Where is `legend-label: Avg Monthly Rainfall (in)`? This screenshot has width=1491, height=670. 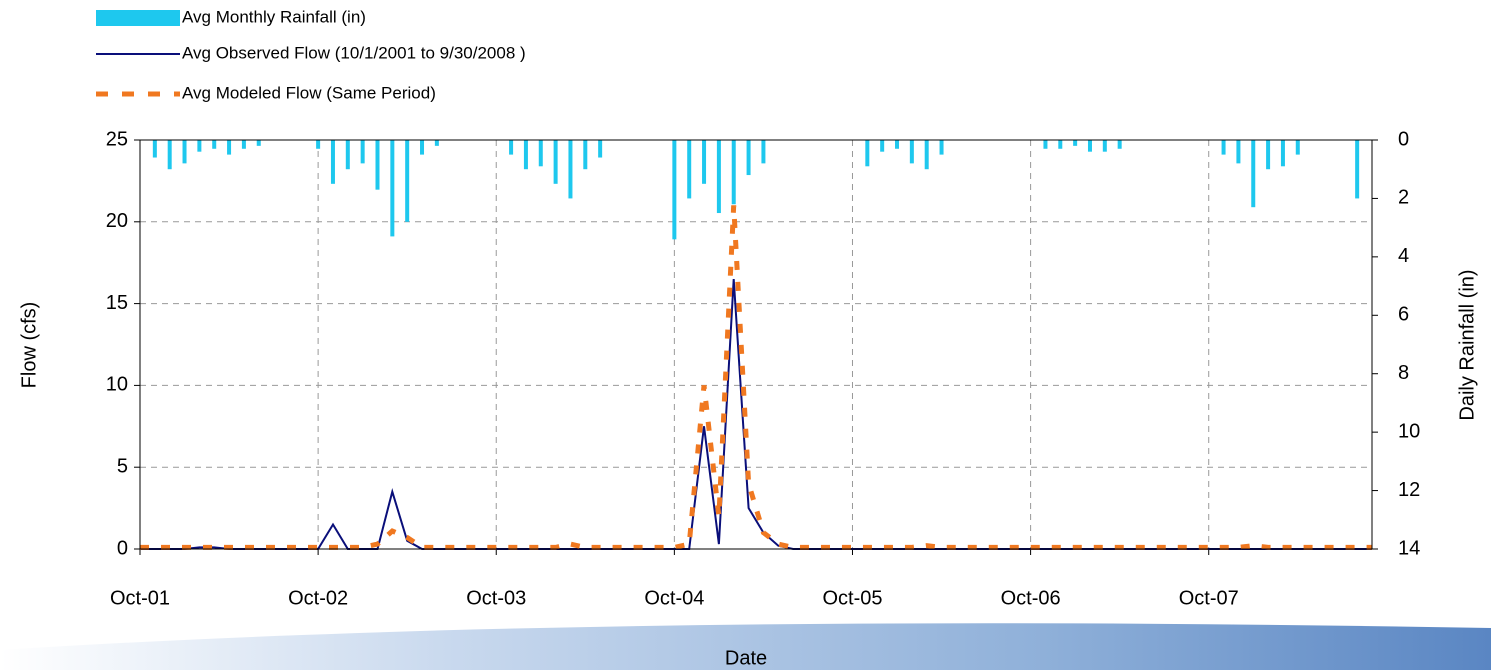 legend-label: Avg Monthly Rainfall (in) is located at coordinates (274, 16).